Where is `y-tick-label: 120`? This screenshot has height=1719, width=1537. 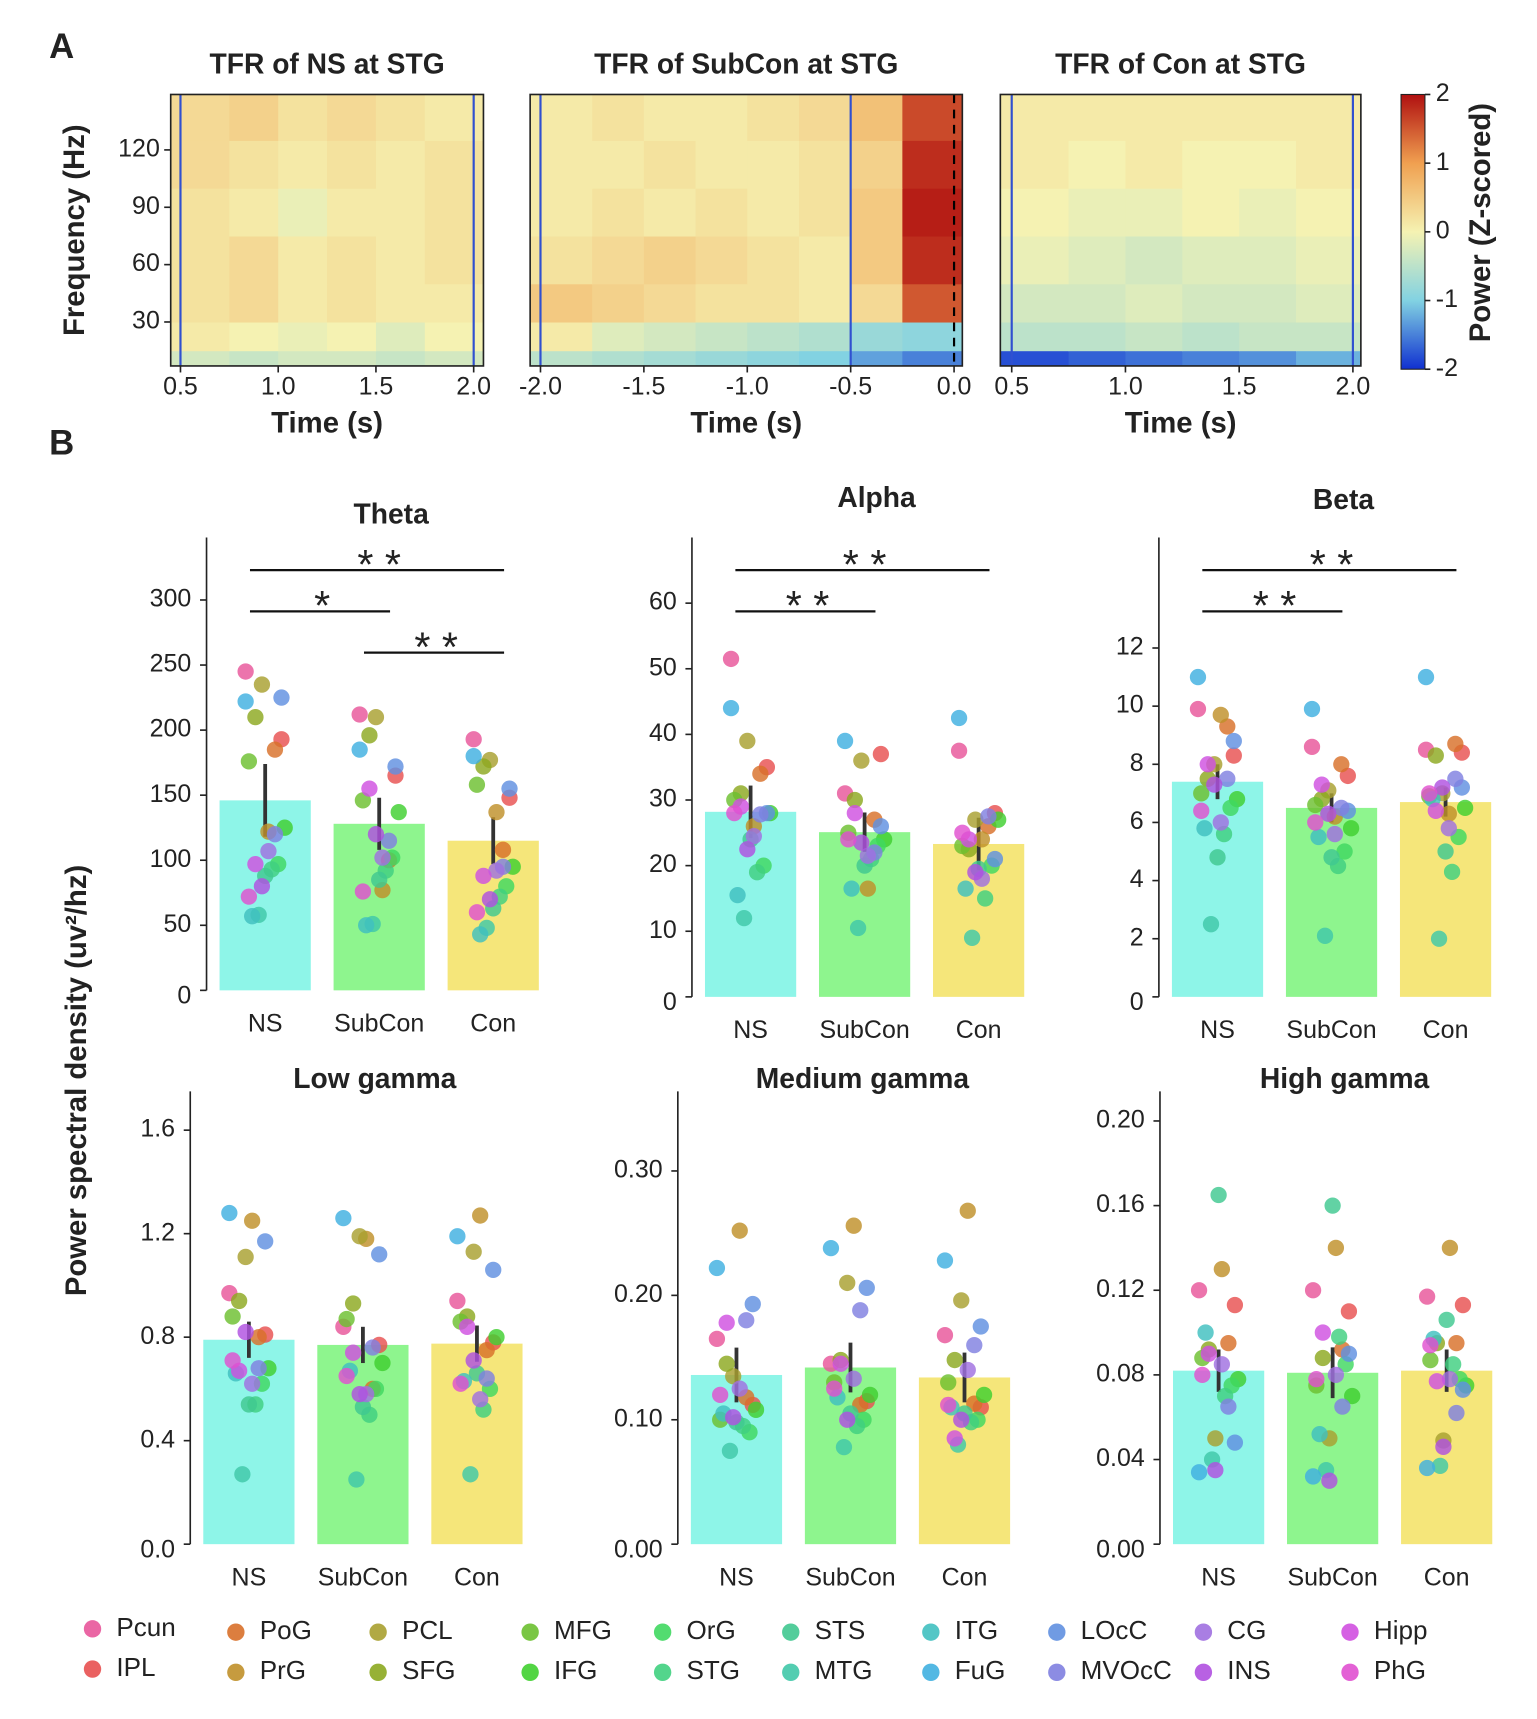
y-tick-label: 120 is located at coordinates (139, 149).